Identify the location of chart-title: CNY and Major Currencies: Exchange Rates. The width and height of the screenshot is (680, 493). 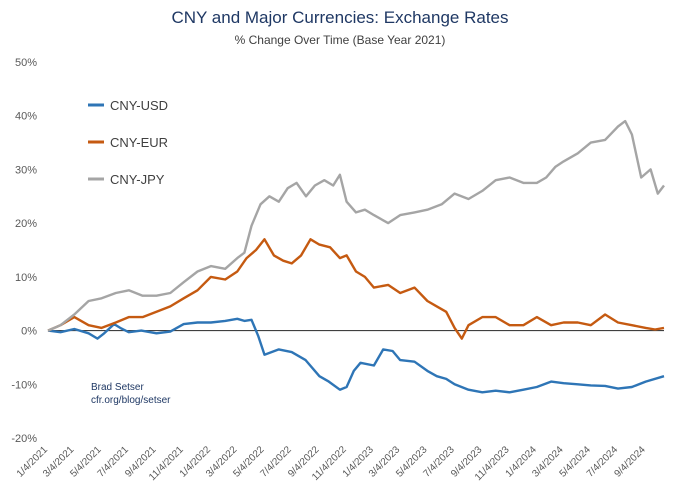
(340, 17).